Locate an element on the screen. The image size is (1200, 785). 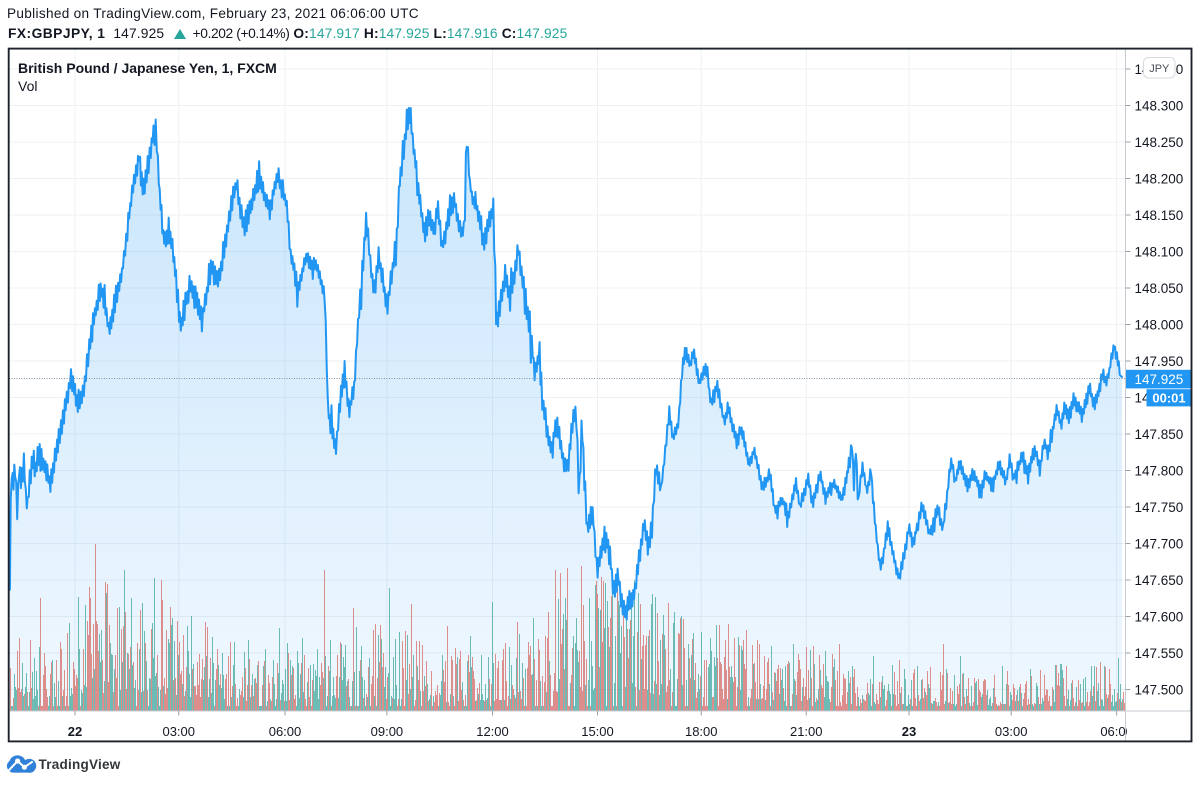
svg-text: 147.800 is located at coordinates (1159, 470).